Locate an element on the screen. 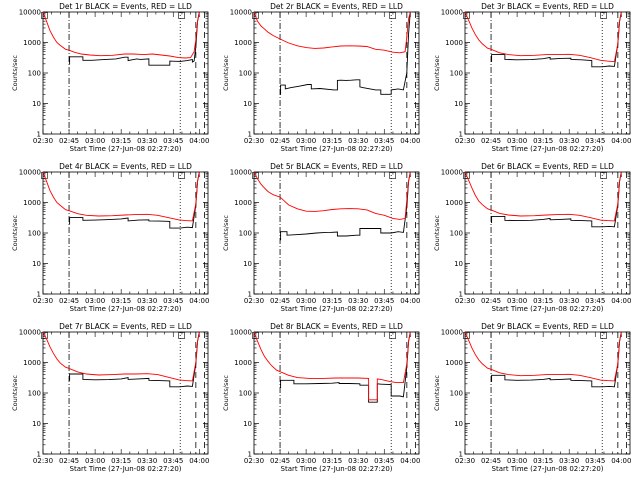 Image resolution: width=640 pixels, height=480 pixels. panel-6-plot-frame is located at coordinates (547, 233).